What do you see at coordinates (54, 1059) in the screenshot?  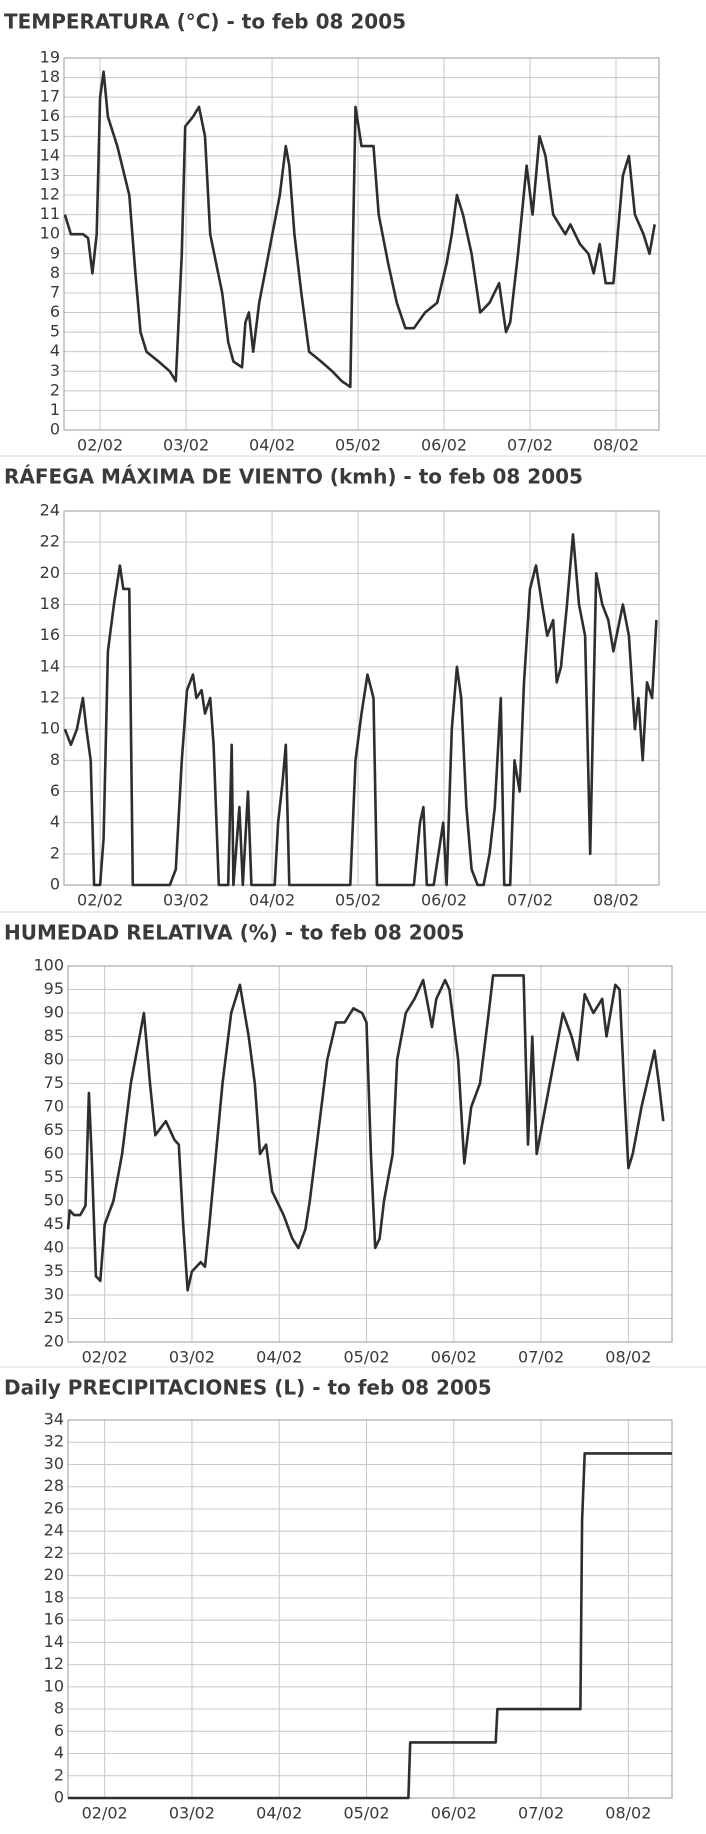 I see `y-tick-label: 80` at bounding box center [54, 1059].